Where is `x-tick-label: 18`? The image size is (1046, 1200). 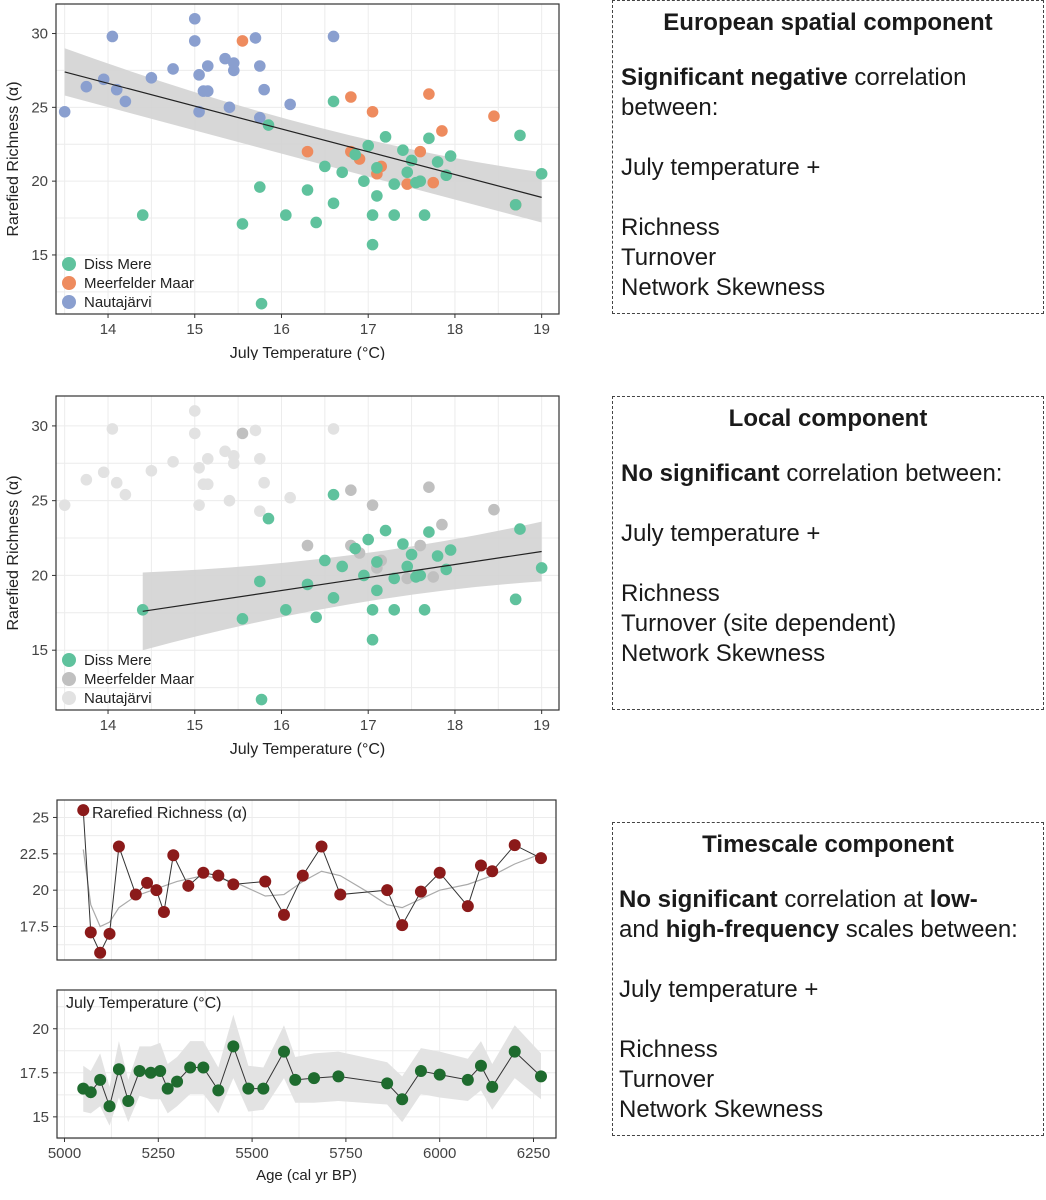 x-tick-label: 18 is located at coordinates (455, 725).